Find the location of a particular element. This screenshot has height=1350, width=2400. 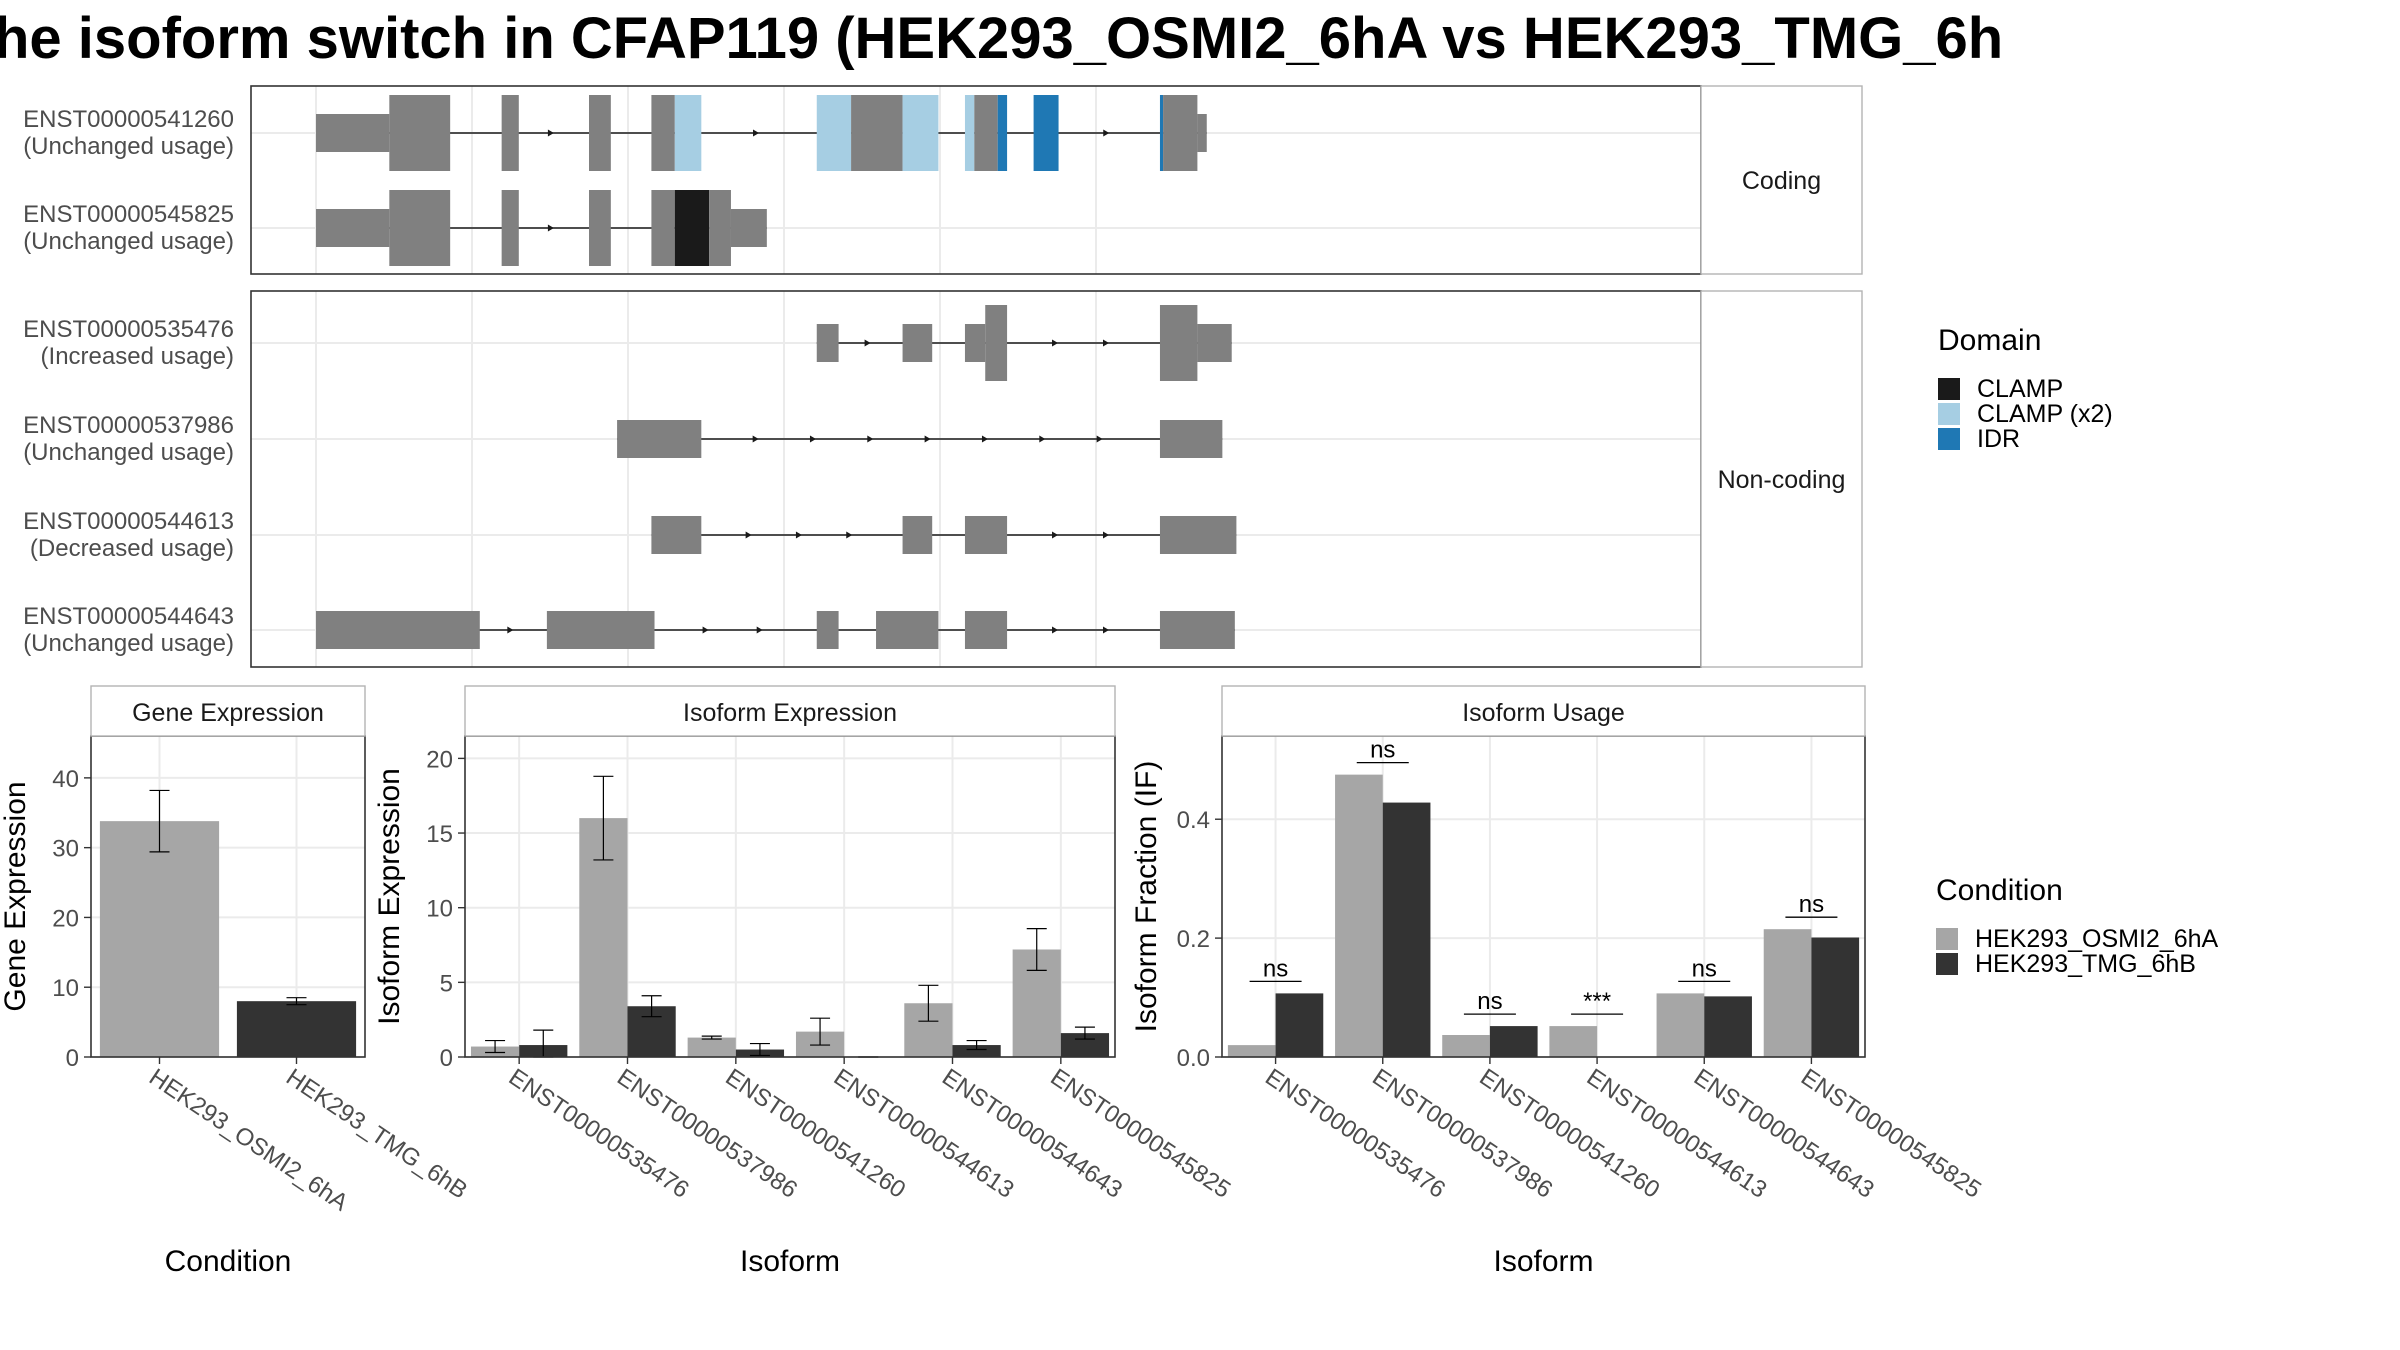

transcript-id-label: ENST00000544613 is located at coordinates (128, 521).